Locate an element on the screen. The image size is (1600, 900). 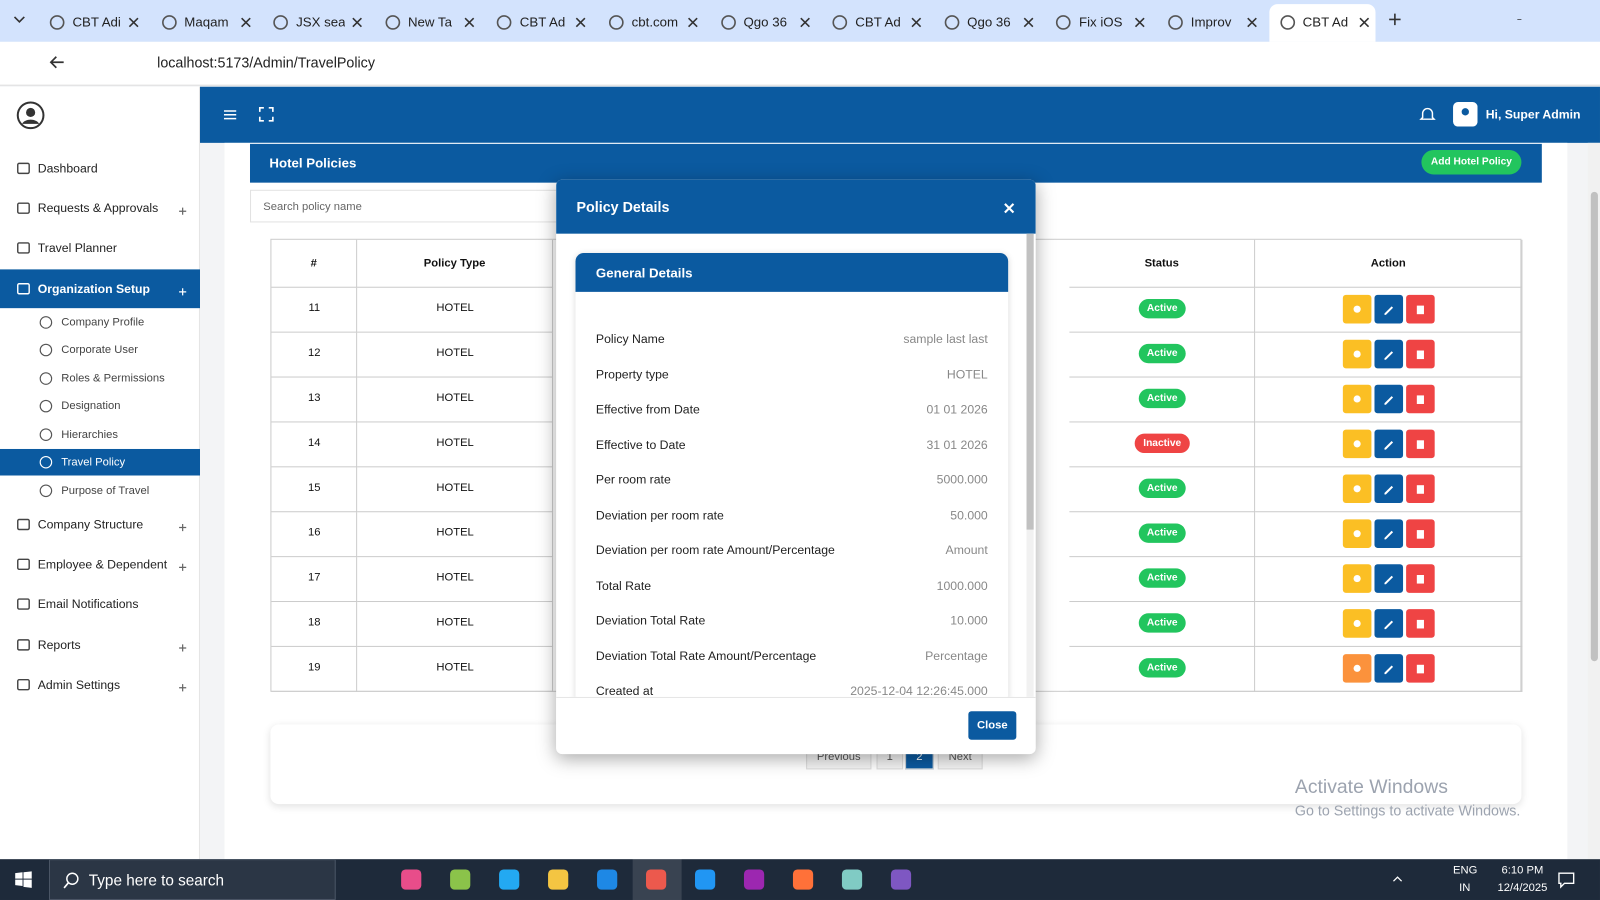
url-field is located at coordinates (794, 63).